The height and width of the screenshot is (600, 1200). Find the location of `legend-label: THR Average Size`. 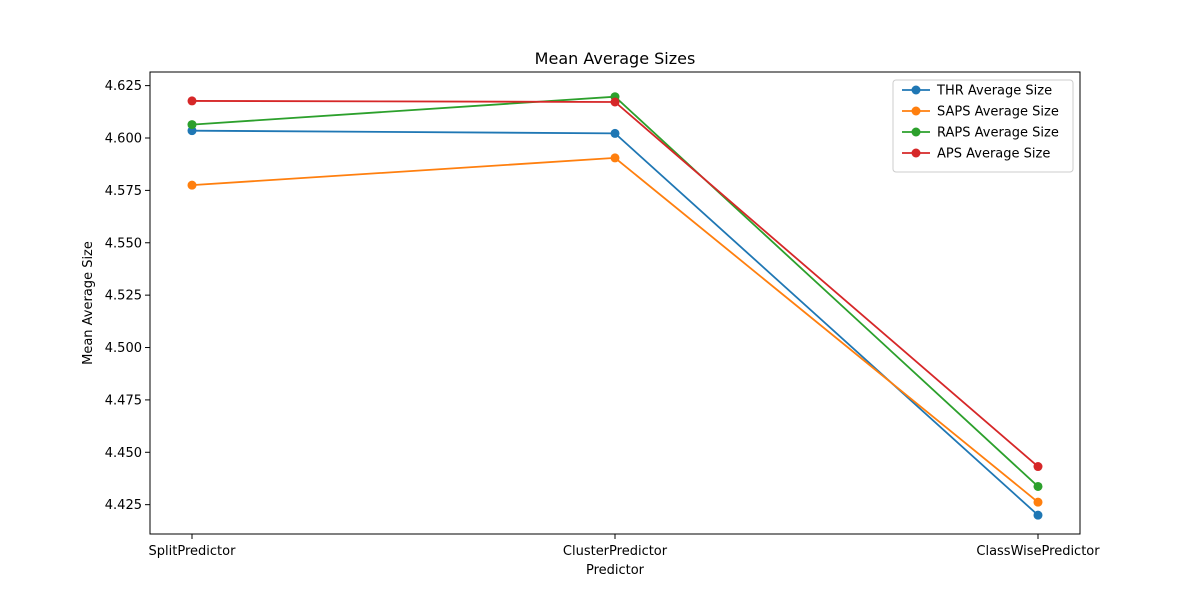

legend-label: THR Average Size is located at coordinates (994, 91).